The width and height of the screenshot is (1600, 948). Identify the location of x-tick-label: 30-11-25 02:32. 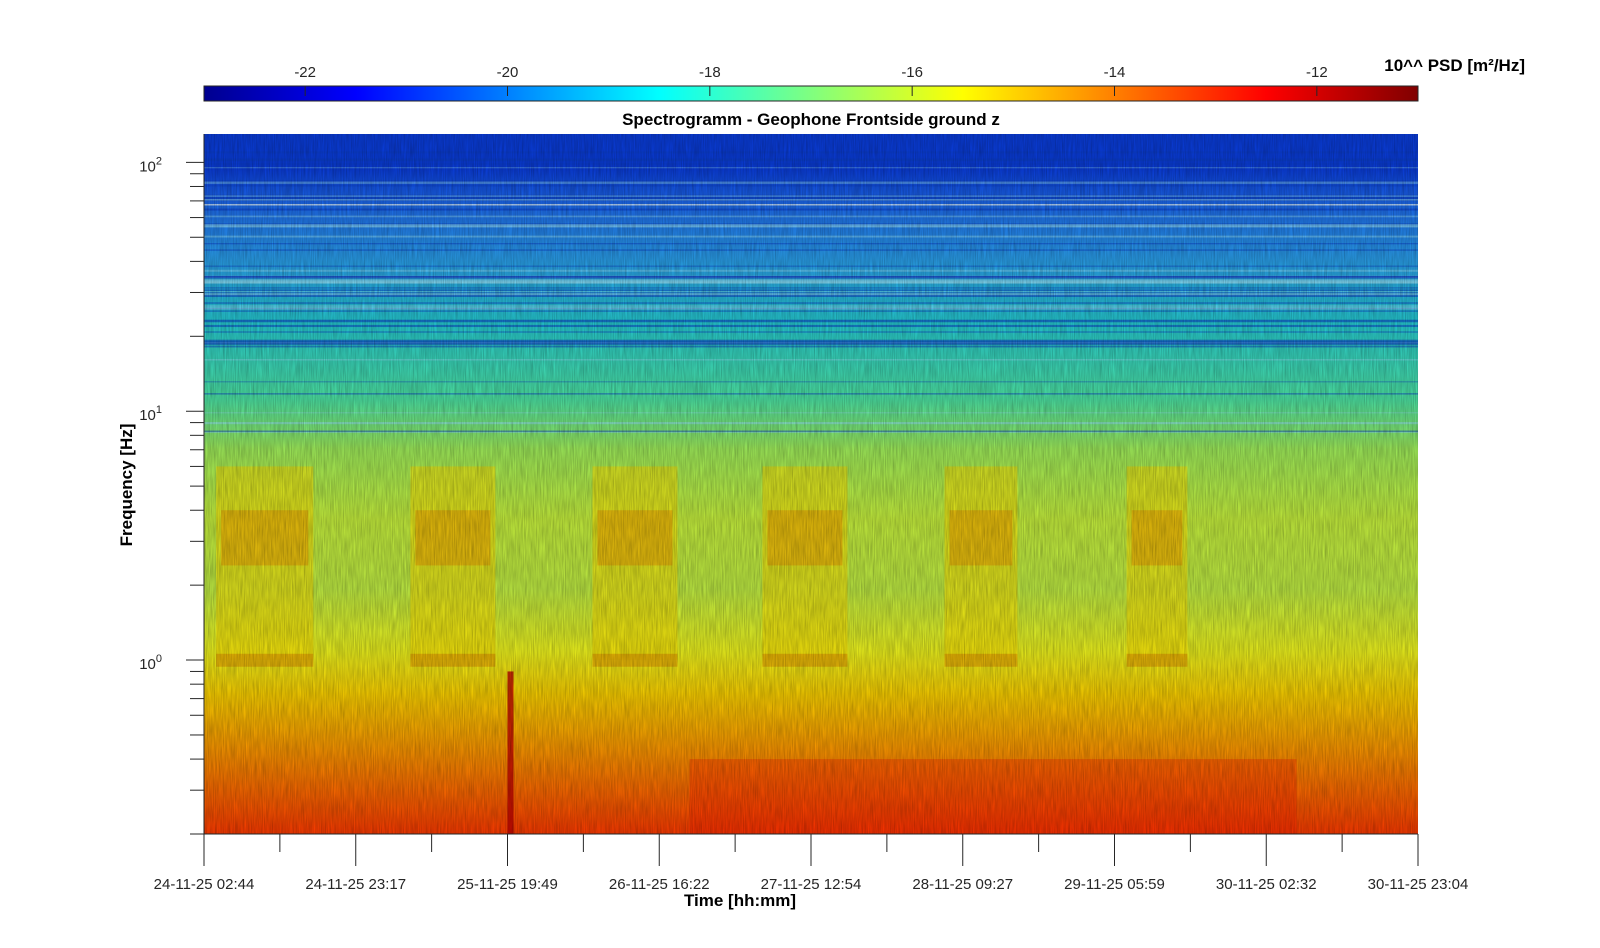
(1266, 884).